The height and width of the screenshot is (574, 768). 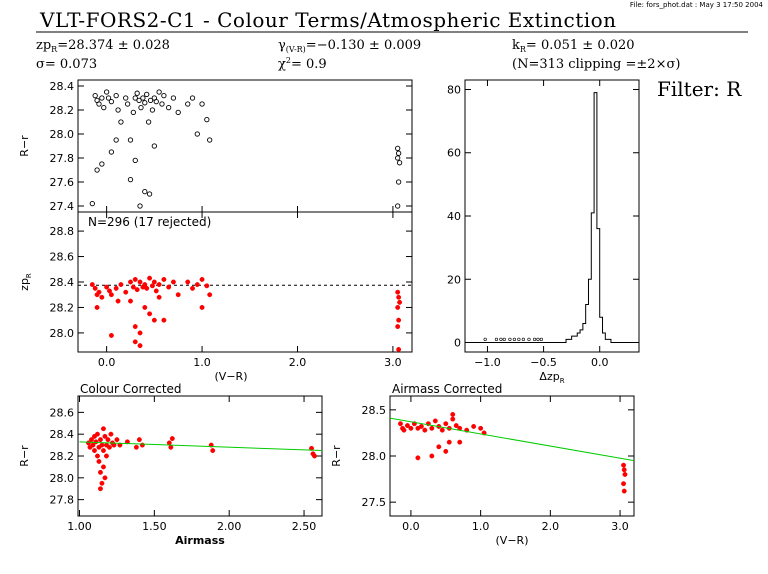 What do you see at coordinates (336, 456) in the screenshot?
I see `panel-airmass-corrected-ylabel: R−r` at bounding box center [336, 456].